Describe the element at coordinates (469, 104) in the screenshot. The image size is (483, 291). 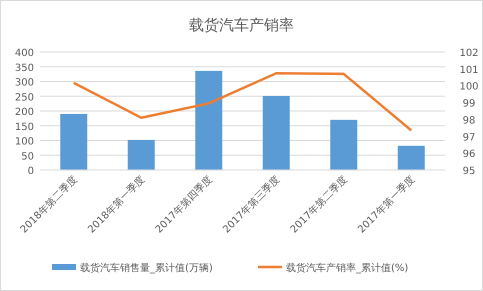
I see `y2-tick-label: 99` at that location.